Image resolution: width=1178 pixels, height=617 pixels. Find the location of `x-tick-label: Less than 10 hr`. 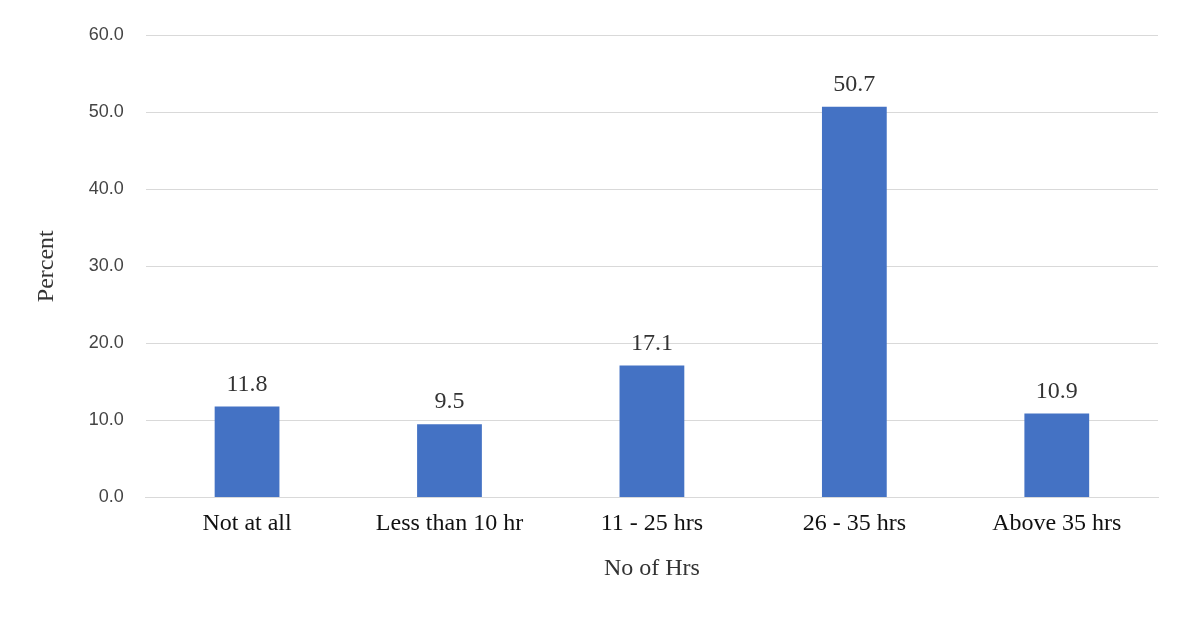

x-tick-label: Less than 10 hr is located at coordinates (449, 522).